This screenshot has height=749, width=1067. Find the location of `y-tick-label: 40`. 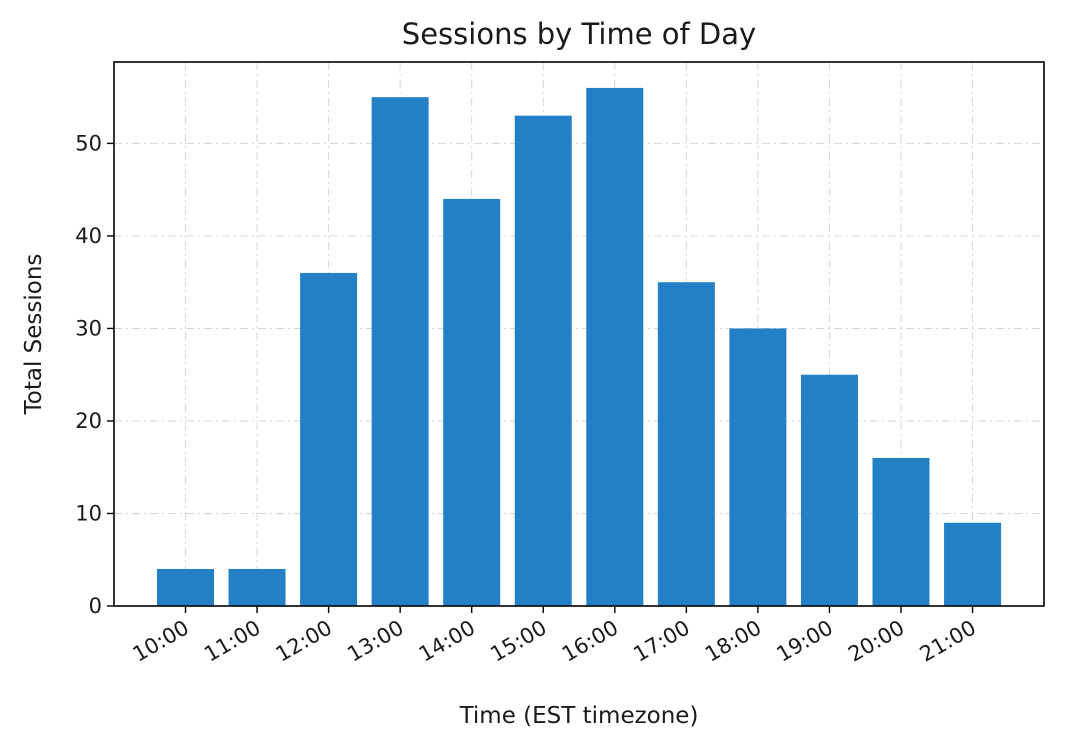

y-tick-label: 40 is located at coordinates (88, 236).